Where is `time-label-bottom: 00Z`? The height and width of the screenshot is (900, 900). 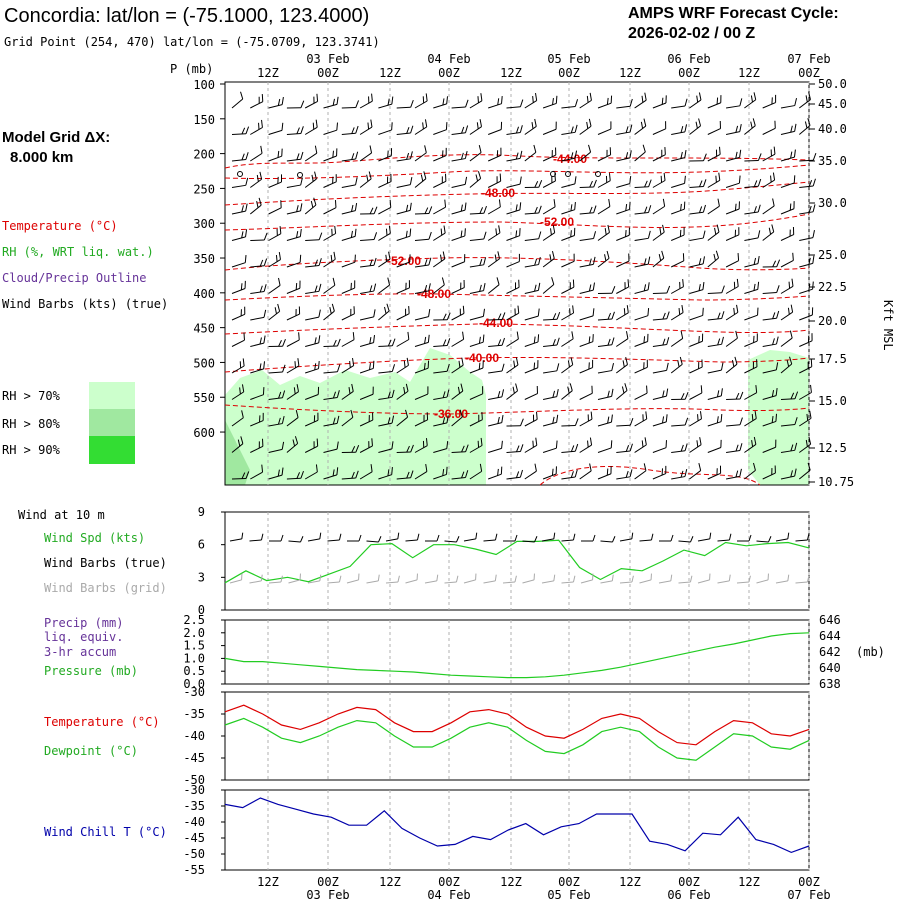
time-label-bottom: 00Z is located at coordinates (689, 882).